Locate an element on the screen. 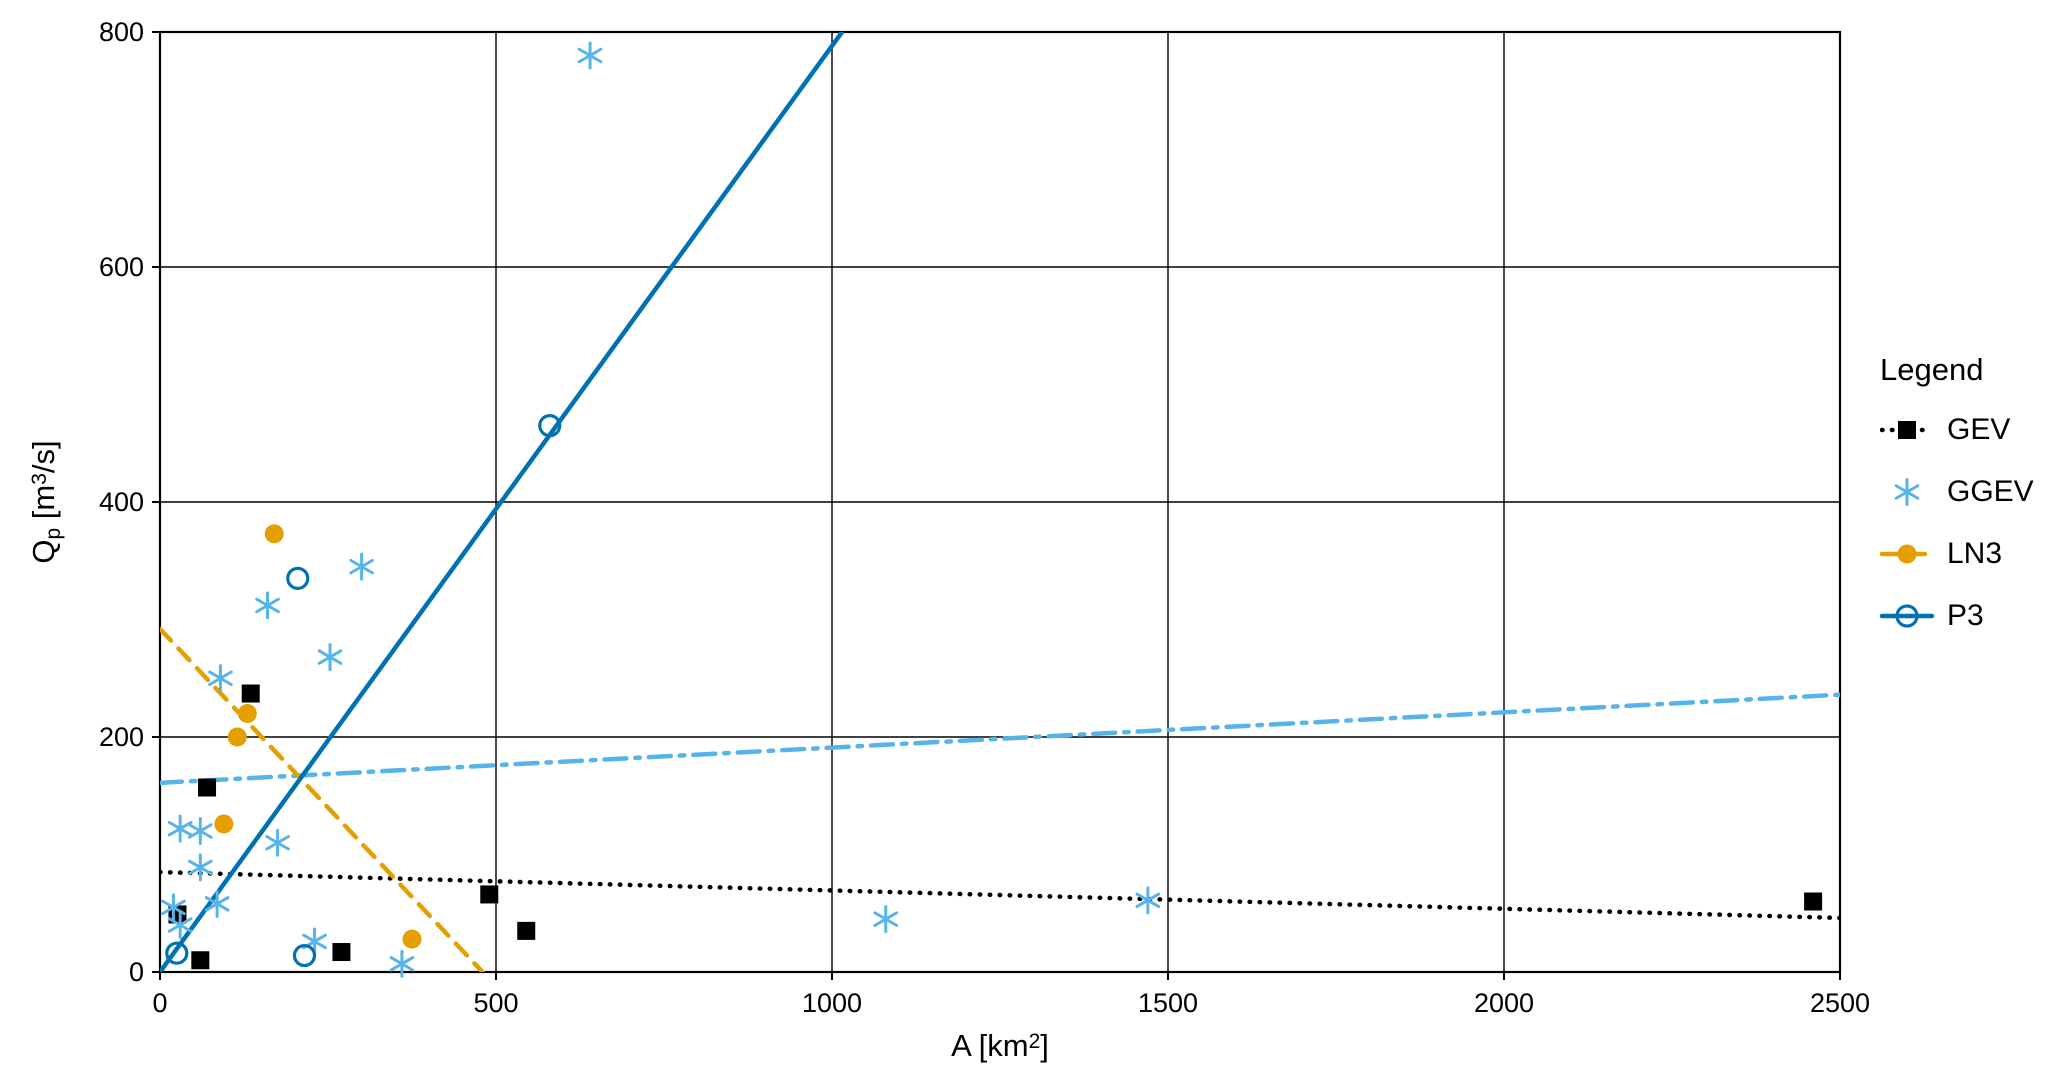 The image size is (2067, 1081). legend-label-GEV: GEV is located at coordinates (1979, 429).